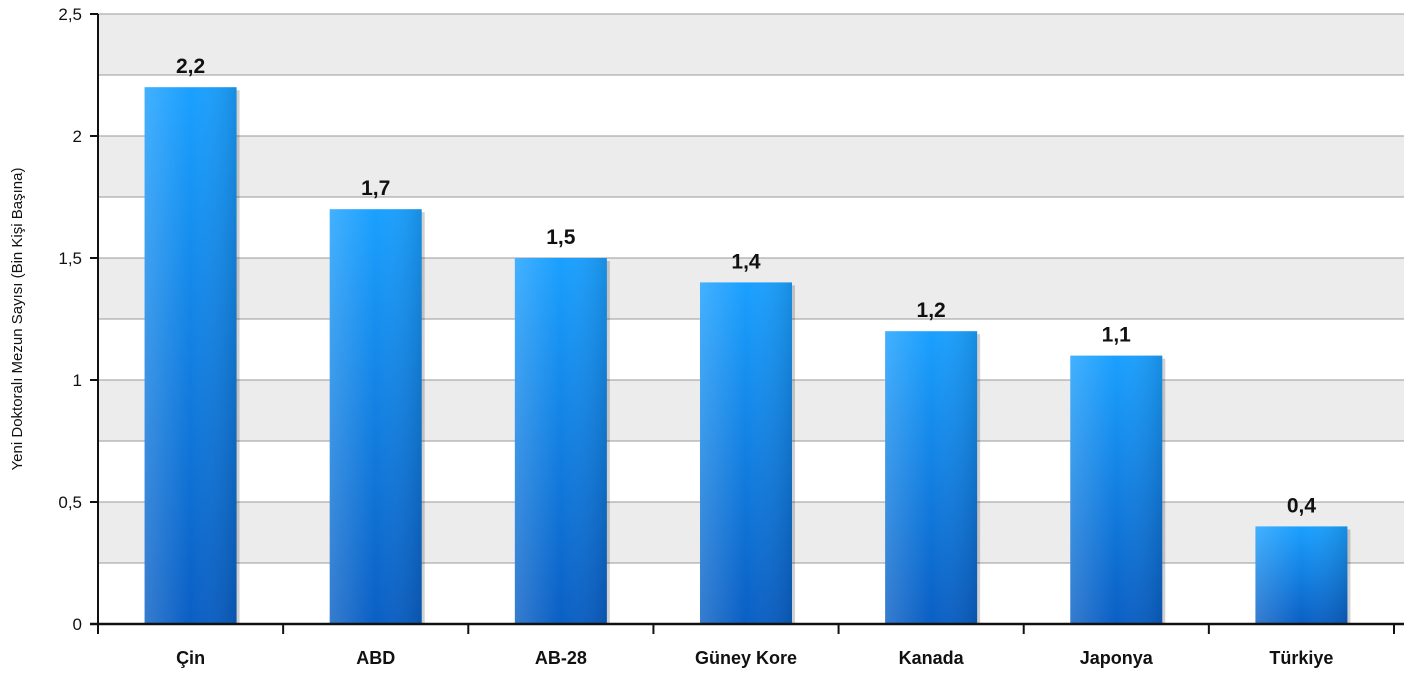 This screenshot has width=1404, height=673. Describe the element at coordinates (70, 258) in the screenshot. I see `y-tick-label: 1,5` at that location.